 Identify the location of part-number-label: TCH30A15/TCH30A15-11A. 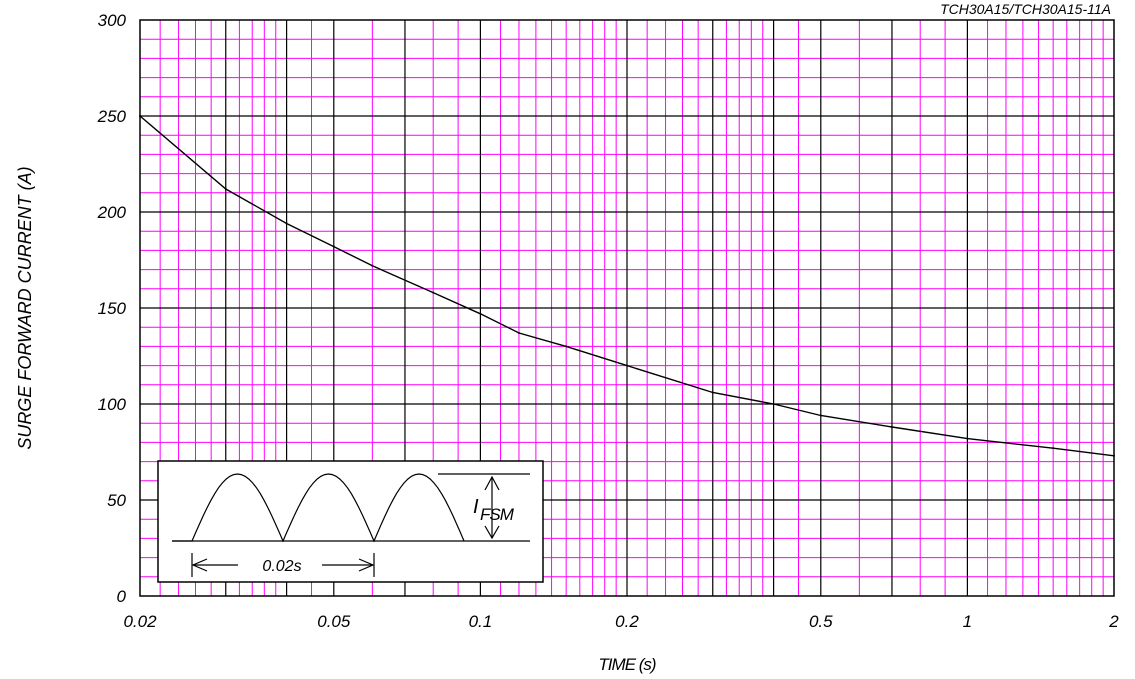
(1025, 9).